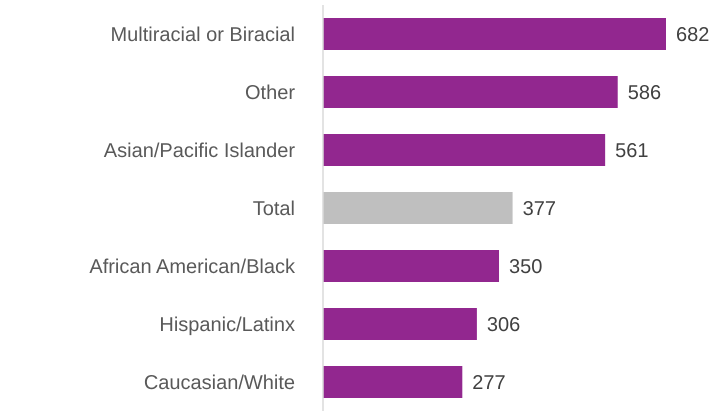  Describe the element at coordinates (219, 383) in the screenshot. I see `y-tick-label: Caucasian/White` at that location.